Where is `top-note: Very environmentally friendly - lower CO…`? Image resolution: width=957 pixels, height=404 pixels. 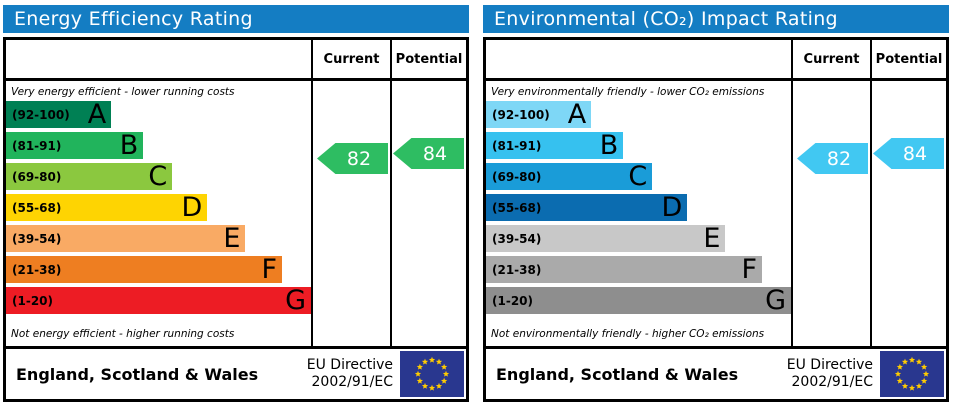
top-note: Very environmentally friendly - lower CO… is located at coordinates (628, 92).